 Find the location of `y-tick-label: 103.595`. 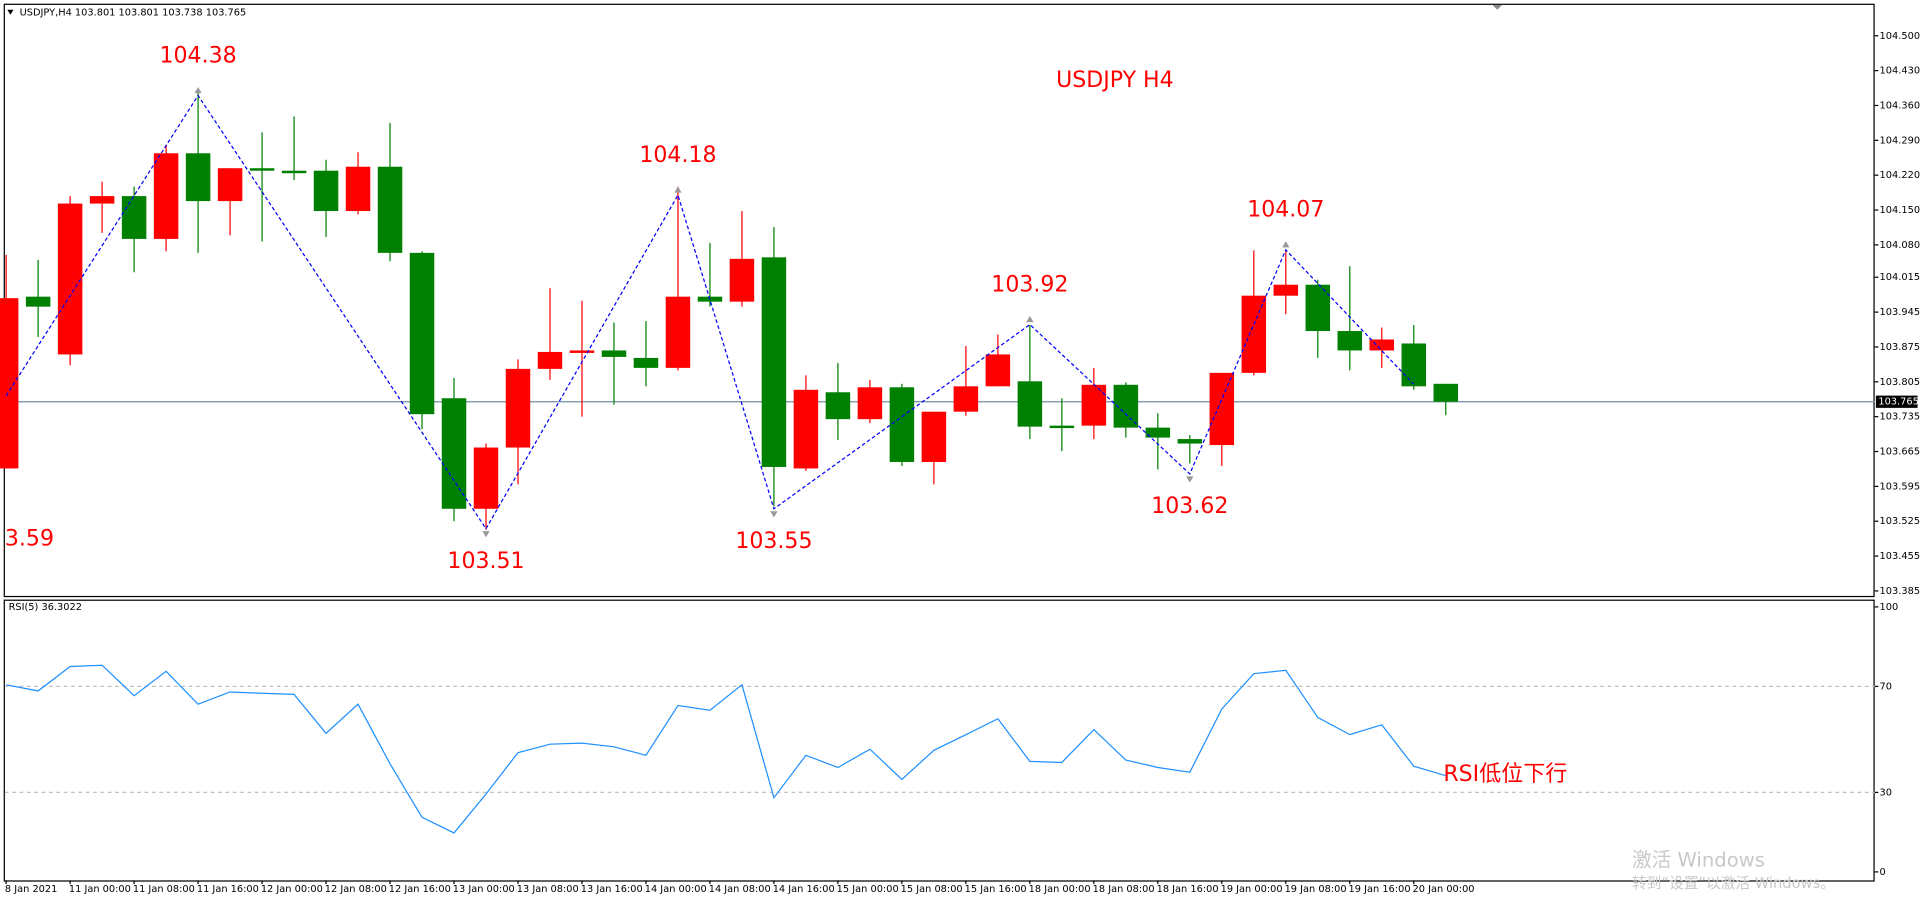

y-tick-label: 103.595 is located at coordinates (1900, 486).